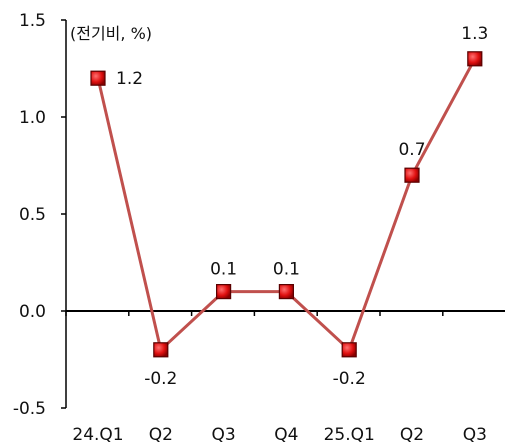  I want to click on x-category-label: 25.Q1, so click(349, 434).